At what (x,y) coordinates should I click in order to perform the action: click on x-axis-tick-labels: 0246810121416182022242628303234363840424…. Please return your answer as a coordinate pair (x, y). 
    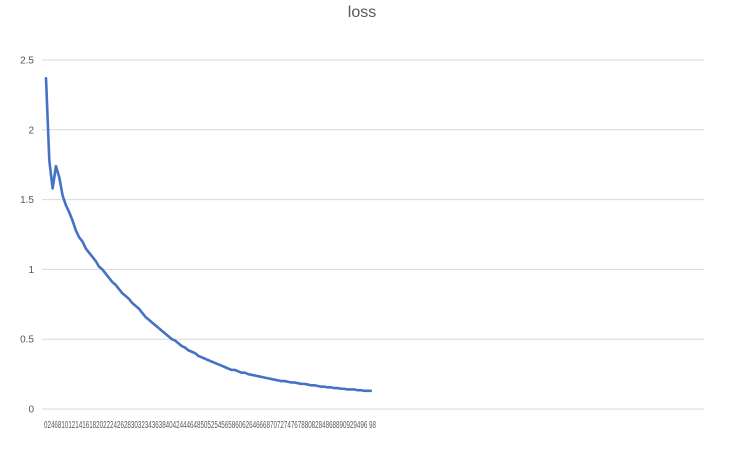
    Looking at the image, I should click on (210, 425).